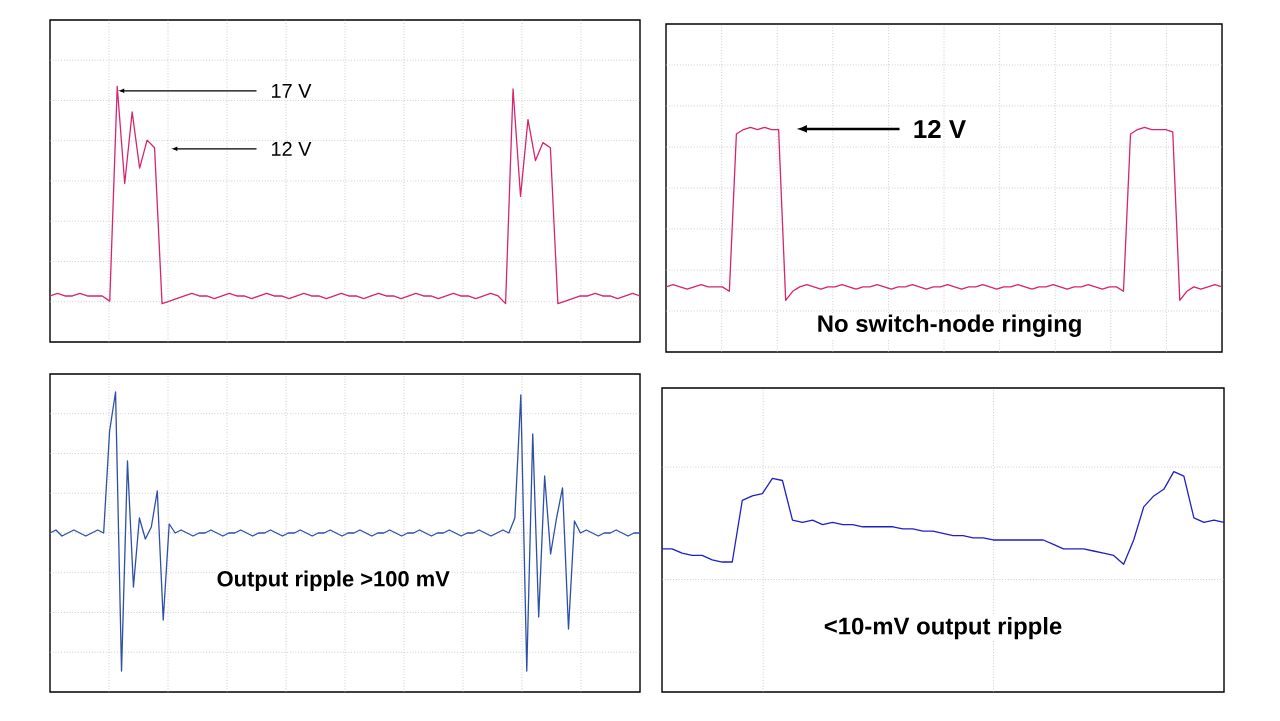  I want to click on annotation: No switch-node ringing, so click(949, 325).